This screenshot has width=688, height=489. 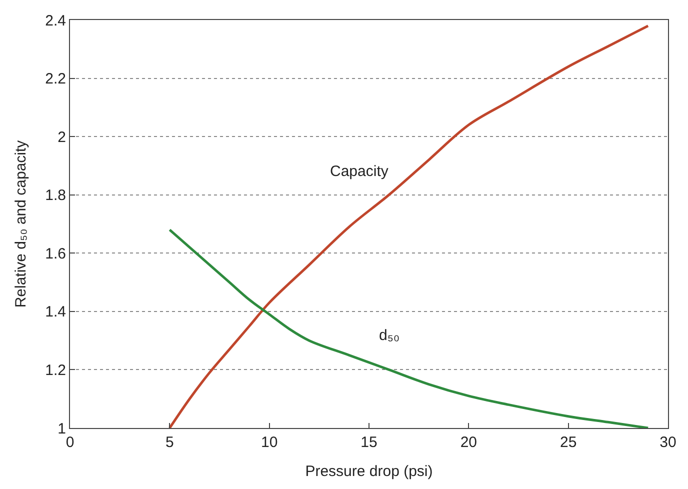 What do you see at coordinates (55, 312) in the screenshot?
I see `y-tick-label: 1.4` at bounding box center [55, 312].